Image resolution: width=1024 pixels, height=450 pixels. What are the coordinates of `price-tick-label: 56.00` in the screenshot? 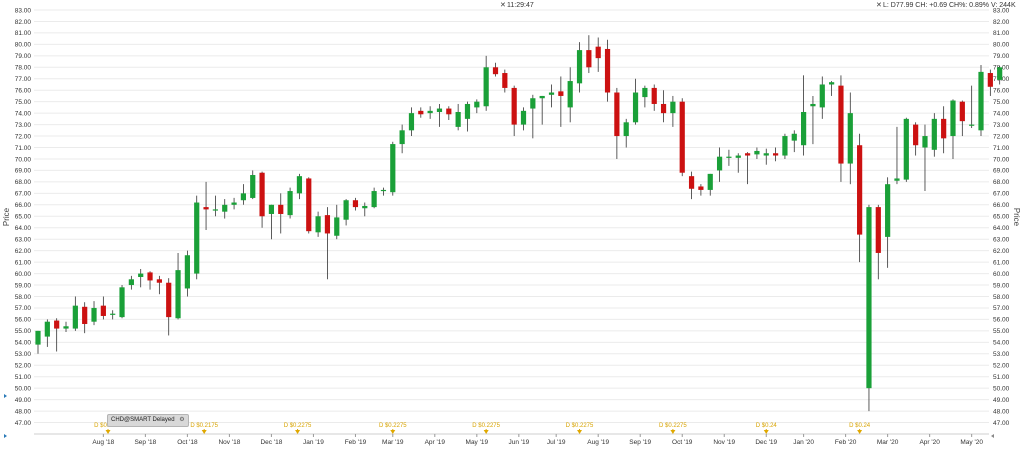 It's located at (23, 320).